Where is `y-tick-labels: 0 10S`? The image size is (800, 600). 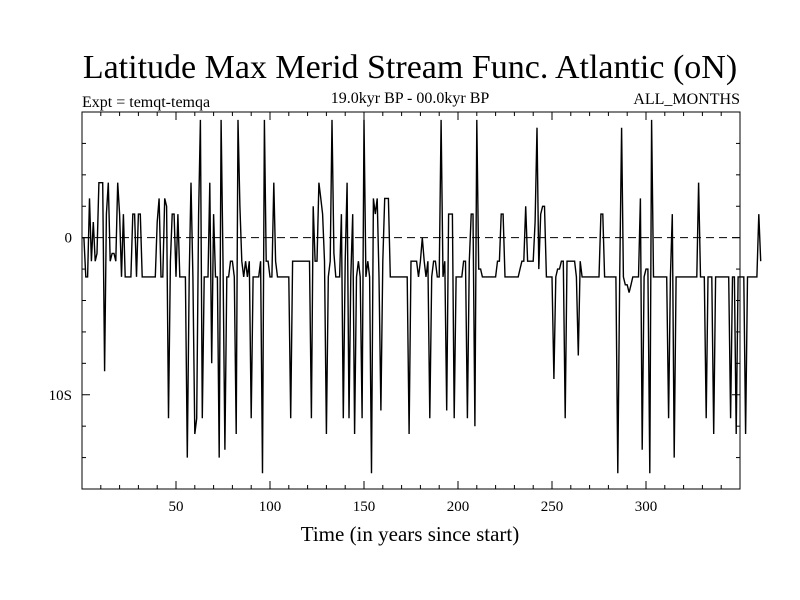
y-tick-labels: 0 10S is located at coordinates (60, 317).